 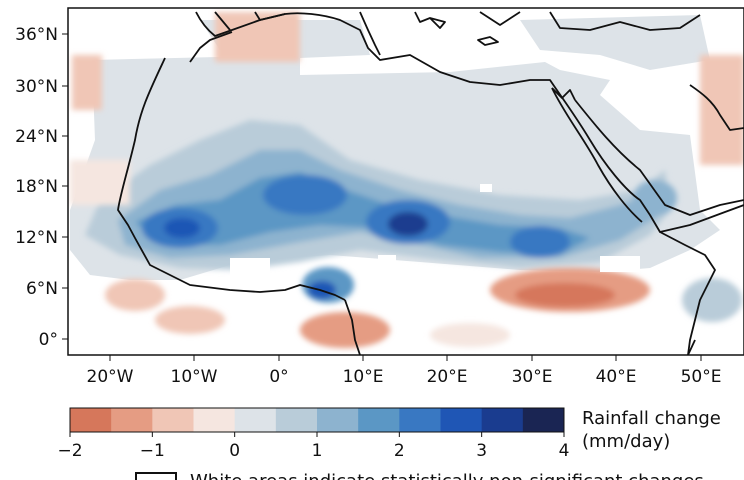 I want to click on lon-tick-label: 20°E, so click(x=447, y=377).